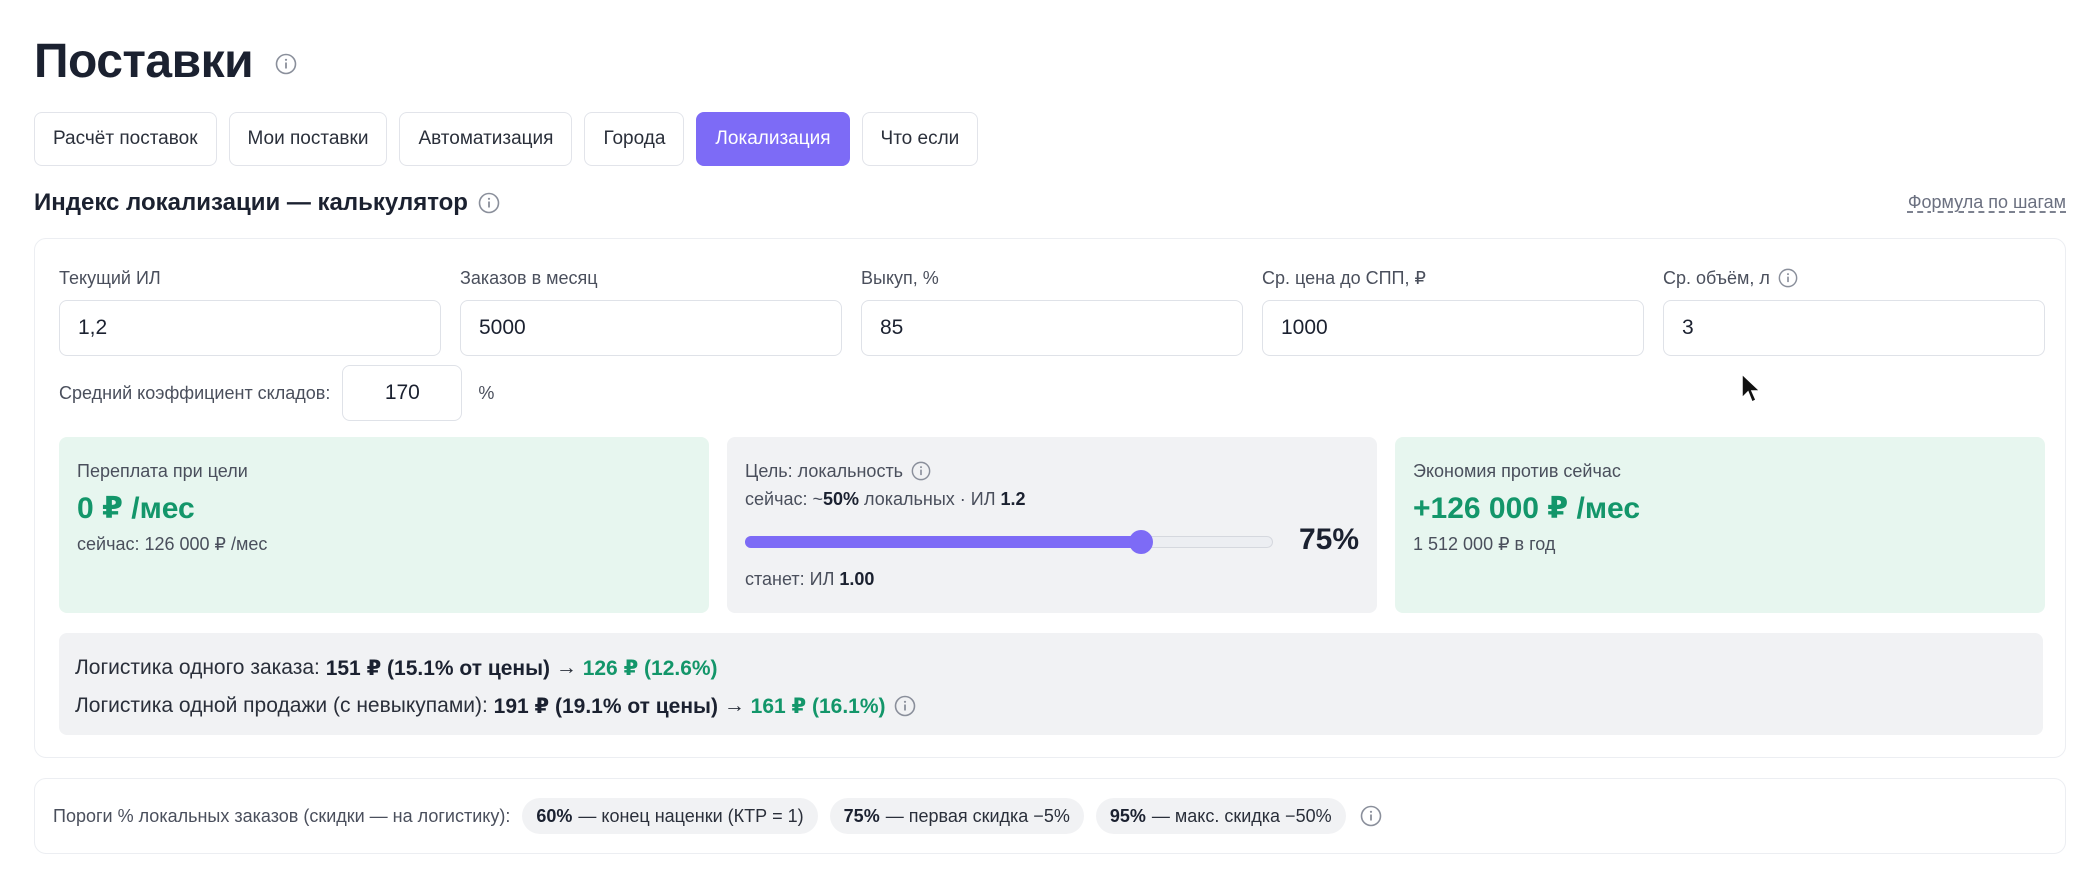 Image resolution: width=2093 pixels, height=877 pixels. I want to click on now-prefix: сейчас: ~, so click(784, 499).